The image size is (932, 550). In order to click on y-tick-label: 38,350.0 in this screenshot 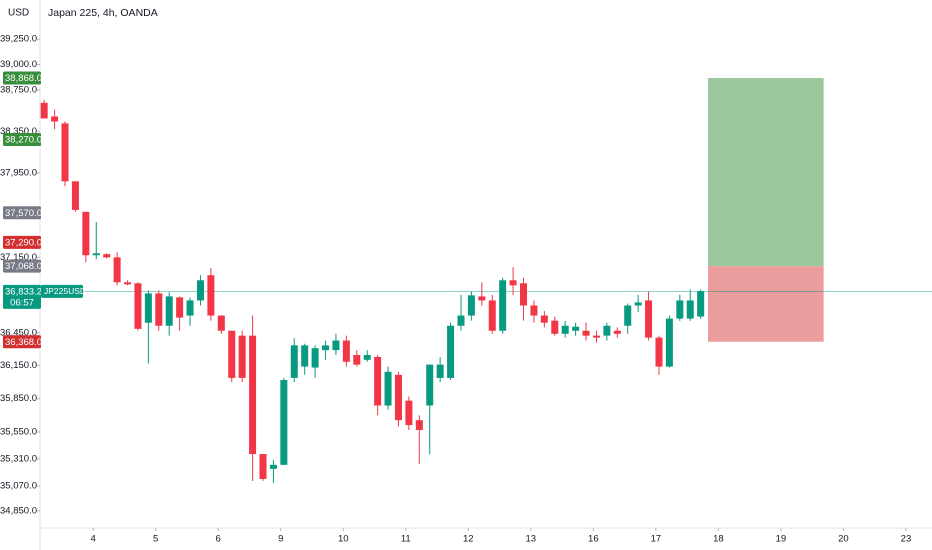, I will do `click(18, 131)`.